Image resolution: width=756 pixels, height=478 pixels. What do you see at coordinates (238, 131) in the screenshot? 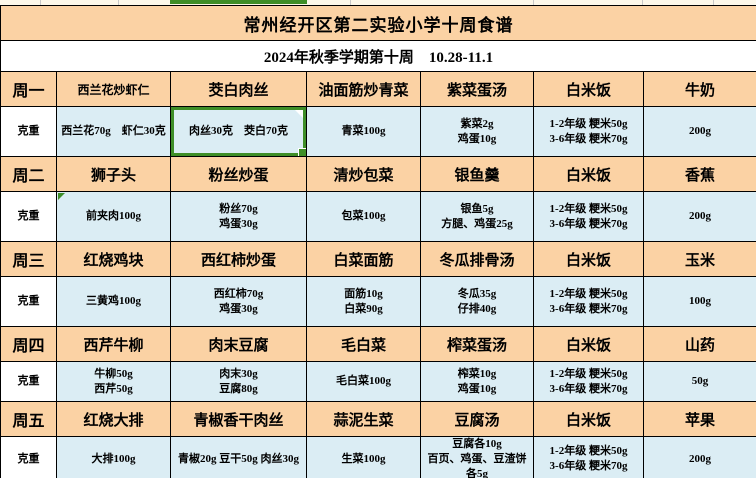
I see `selected-cell: 肉丝30克 茭白70克` at bounding box center [238, 131].